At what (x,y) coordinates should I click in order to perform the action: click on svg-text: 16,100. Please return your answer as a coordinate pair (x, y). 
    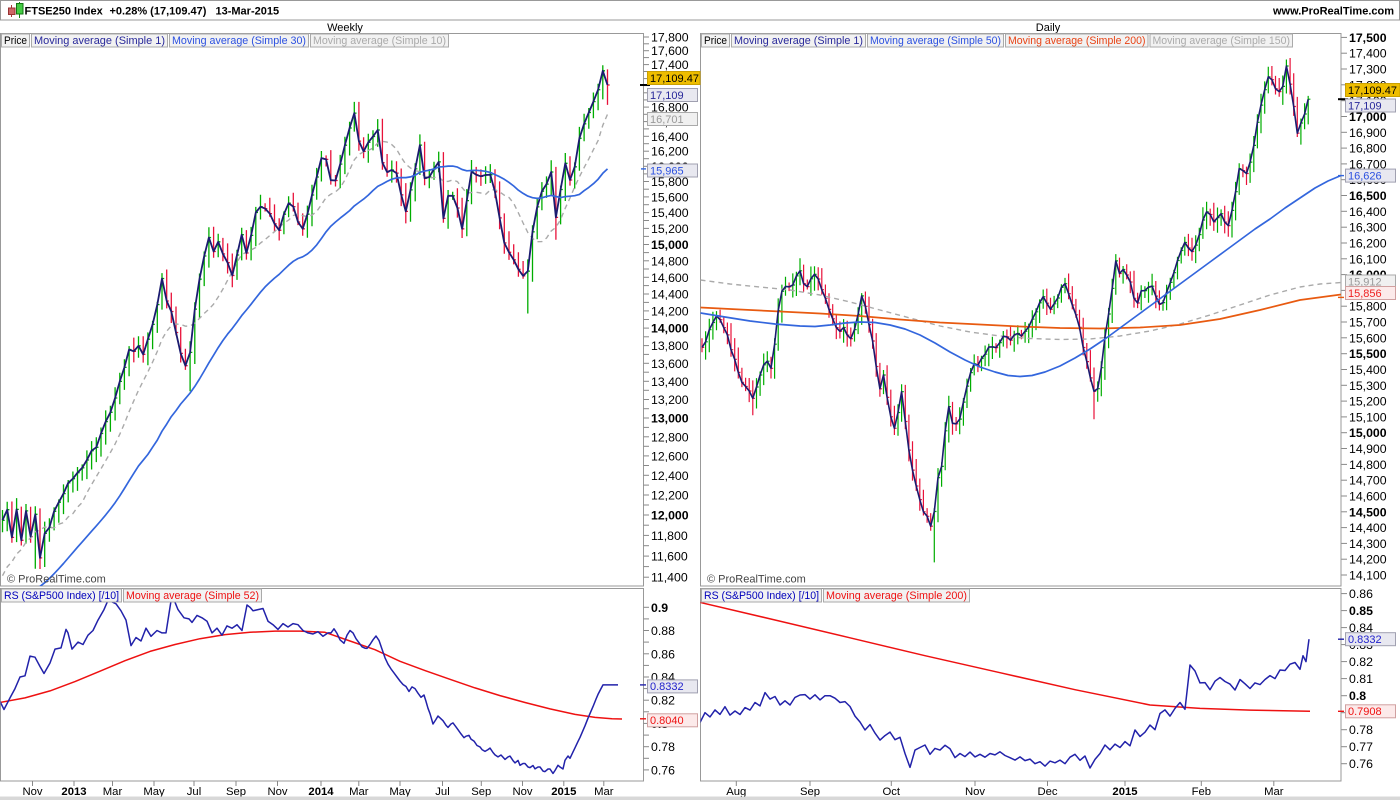
    Looking at the image, I should click on (1368, 259).